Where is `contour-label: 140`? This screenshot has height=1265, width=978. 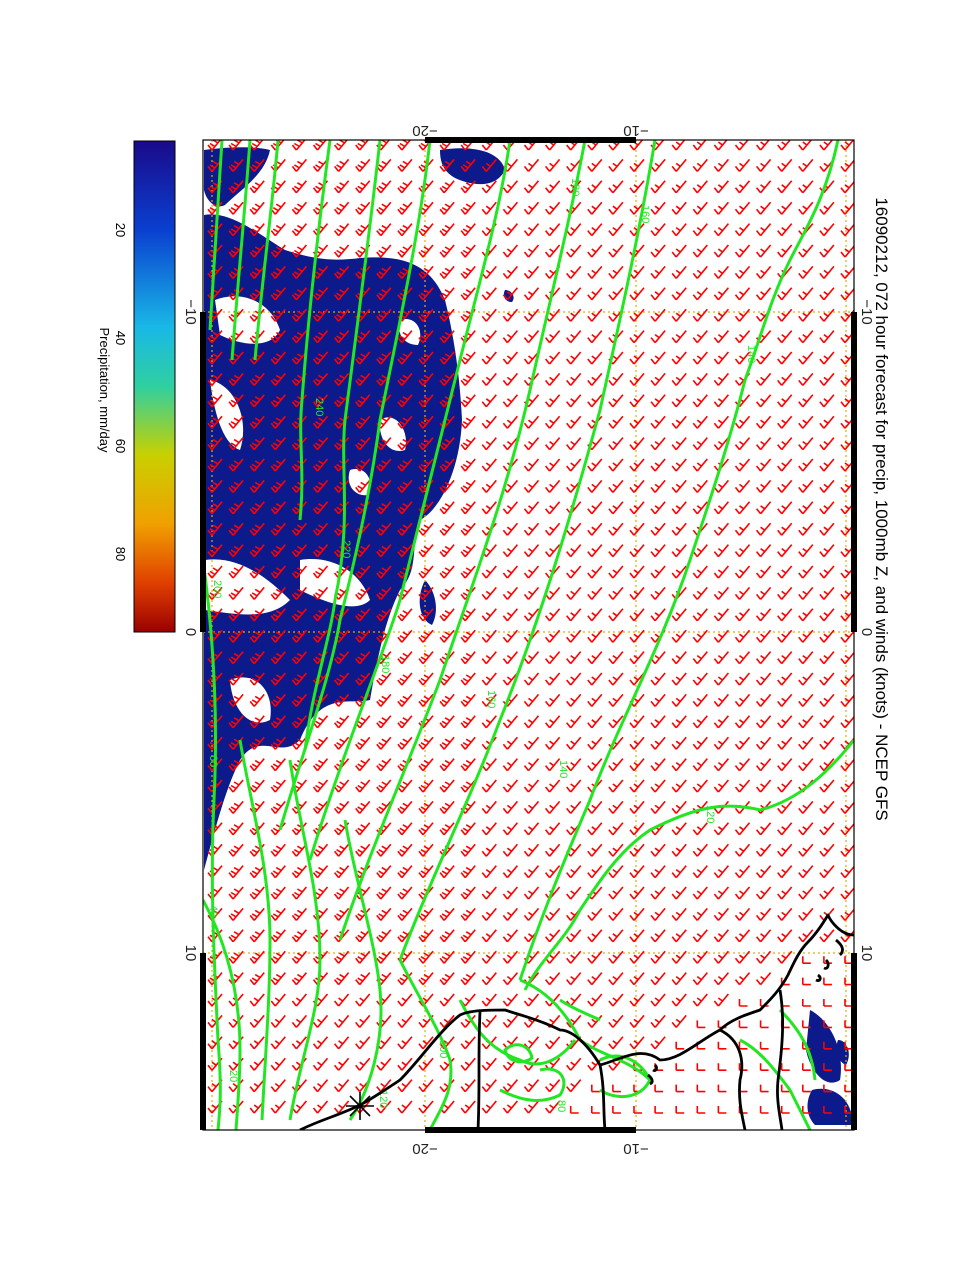
contour-label: 140 is located at coordinates (563, 769).